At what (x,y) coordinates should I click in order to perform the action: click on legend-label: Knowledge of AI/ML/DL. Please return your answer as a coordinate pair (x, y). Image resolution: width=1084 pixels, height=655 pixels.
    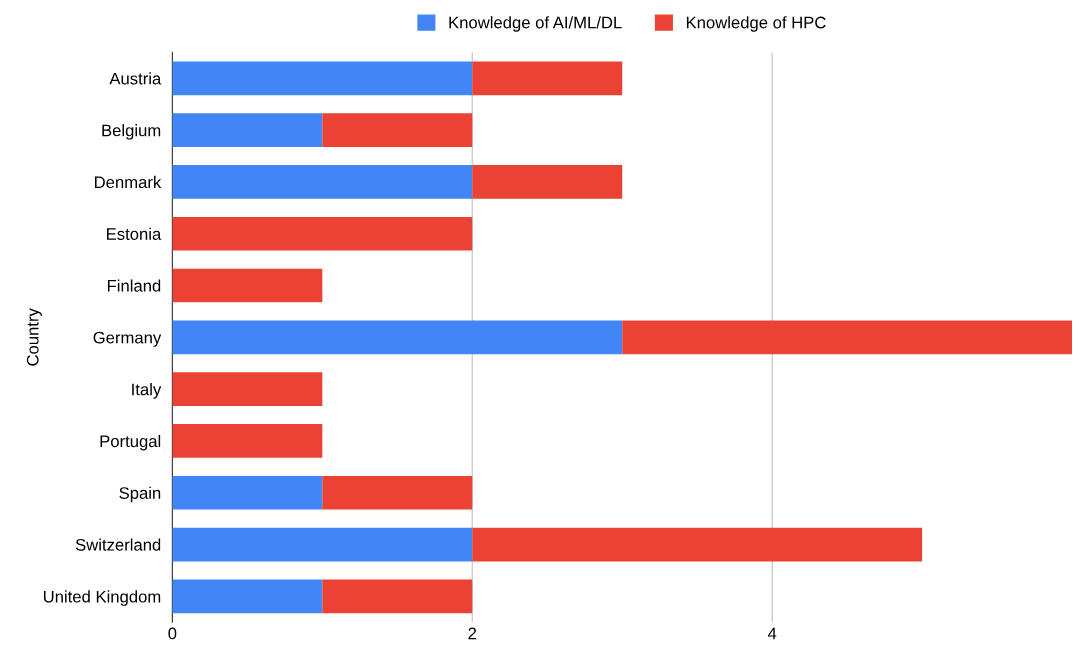
    Looking at the image, I should click on (535, 24).